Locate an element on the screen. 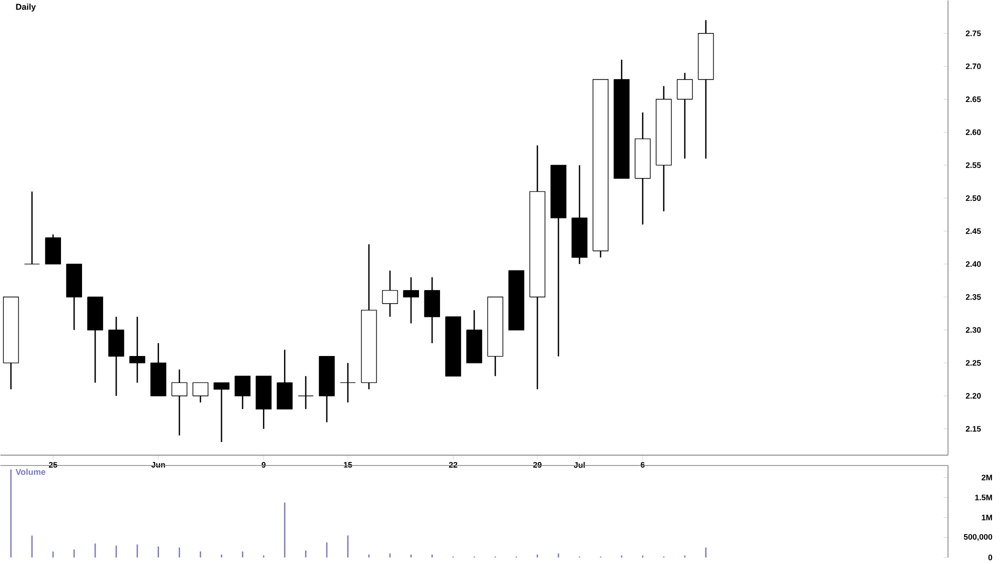  chart-title: Volume is located at coordinates (31, 472).